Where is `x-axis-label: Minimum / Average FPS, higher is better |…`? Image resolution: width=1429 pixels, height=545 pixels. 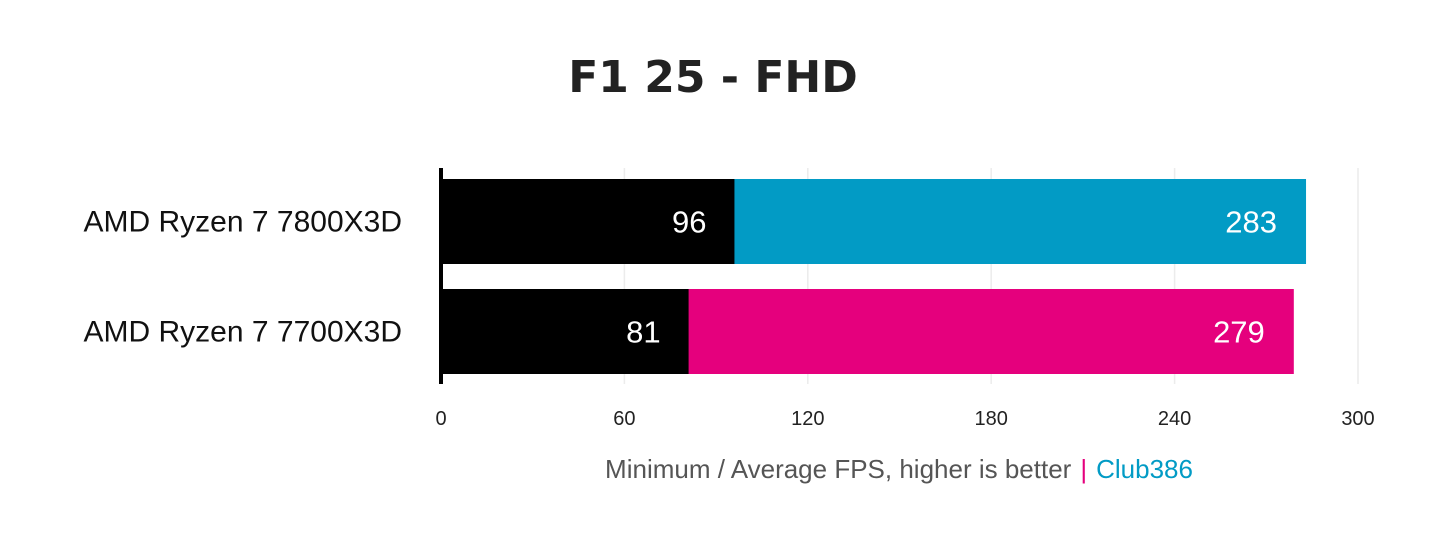
x-axis-label: Minimum / Average FPS, higher is better |… is located at coordinates (899, 469).